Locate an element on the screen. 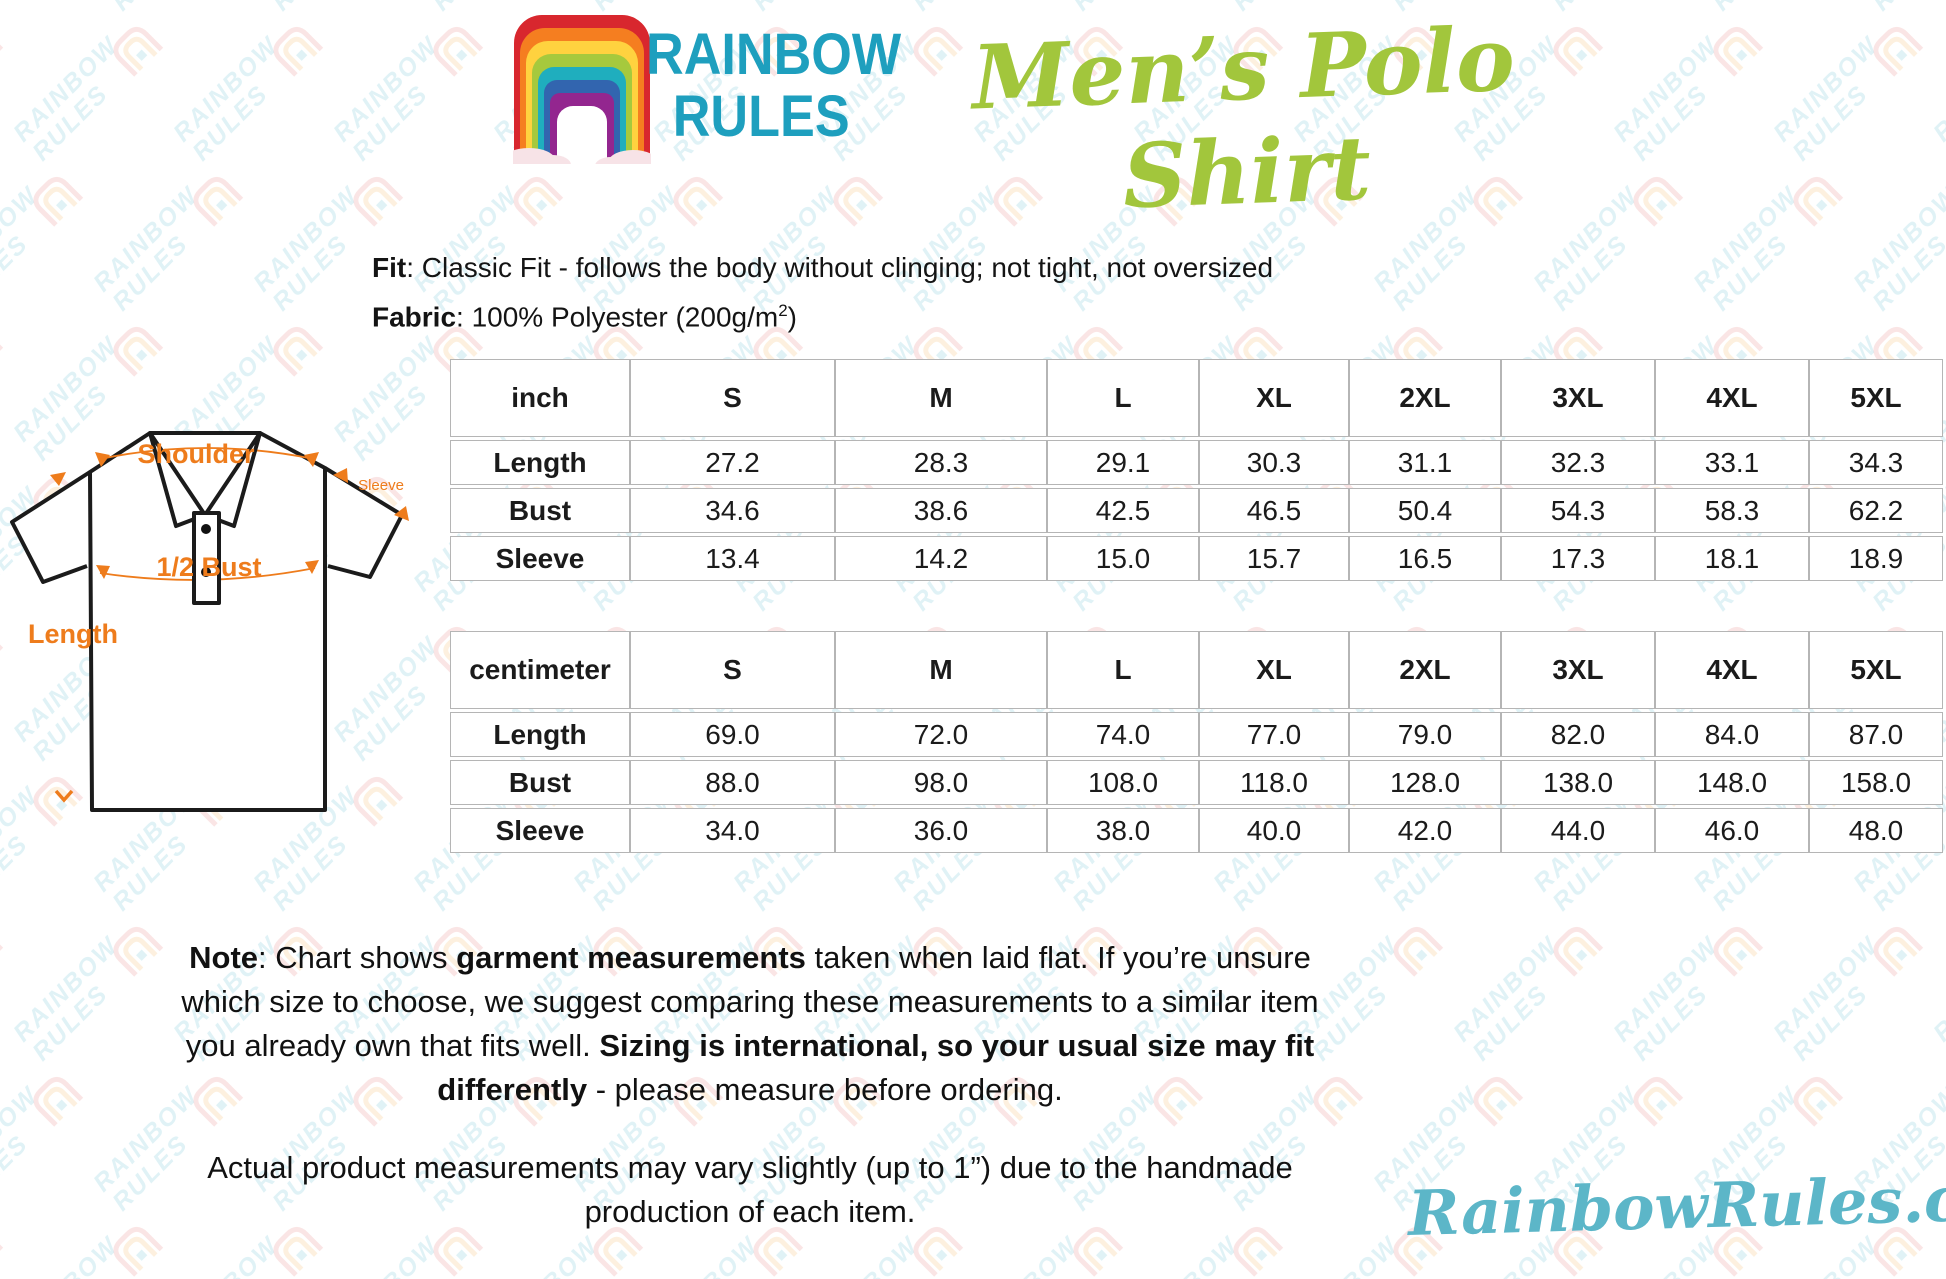 This screenshot has height=1279, width=1946. measurement-value-cell: 31.1 is located at coordinates (1425, 462).